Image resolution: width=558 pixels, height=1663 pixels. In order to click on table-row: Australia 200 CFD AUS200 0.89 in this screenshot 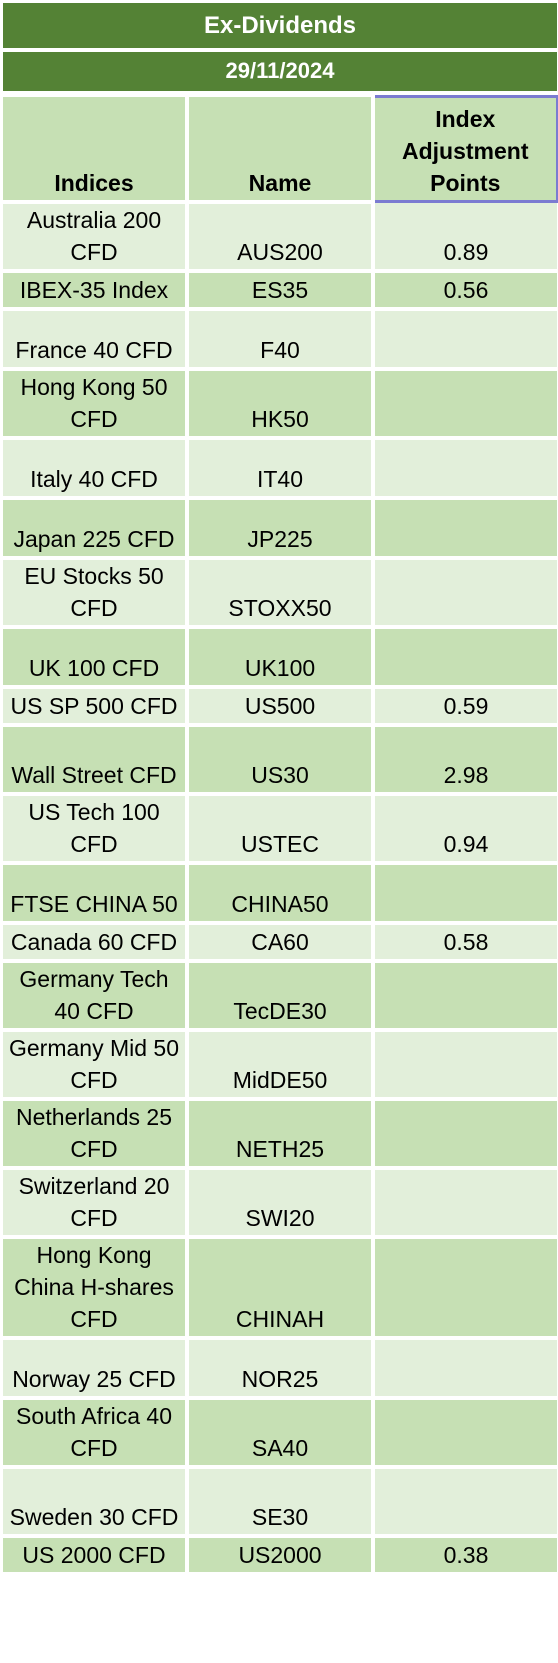, I will do `click(280, 237)`.